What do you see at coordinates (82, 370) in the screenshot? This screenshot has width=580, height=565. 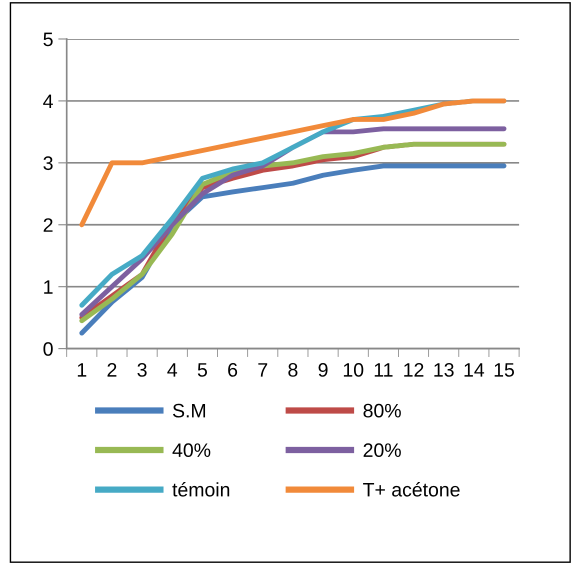 I see `x-tick-label: 1` at bounding box center [82, 370].